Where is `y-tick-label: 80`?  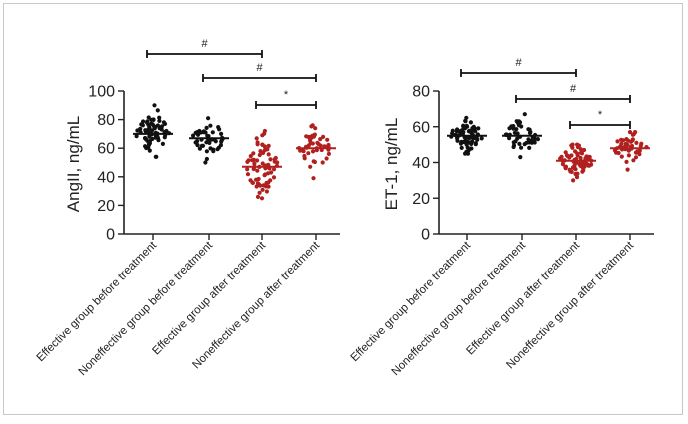
y-tick-label: 80 is located at coordinates (106, 120).